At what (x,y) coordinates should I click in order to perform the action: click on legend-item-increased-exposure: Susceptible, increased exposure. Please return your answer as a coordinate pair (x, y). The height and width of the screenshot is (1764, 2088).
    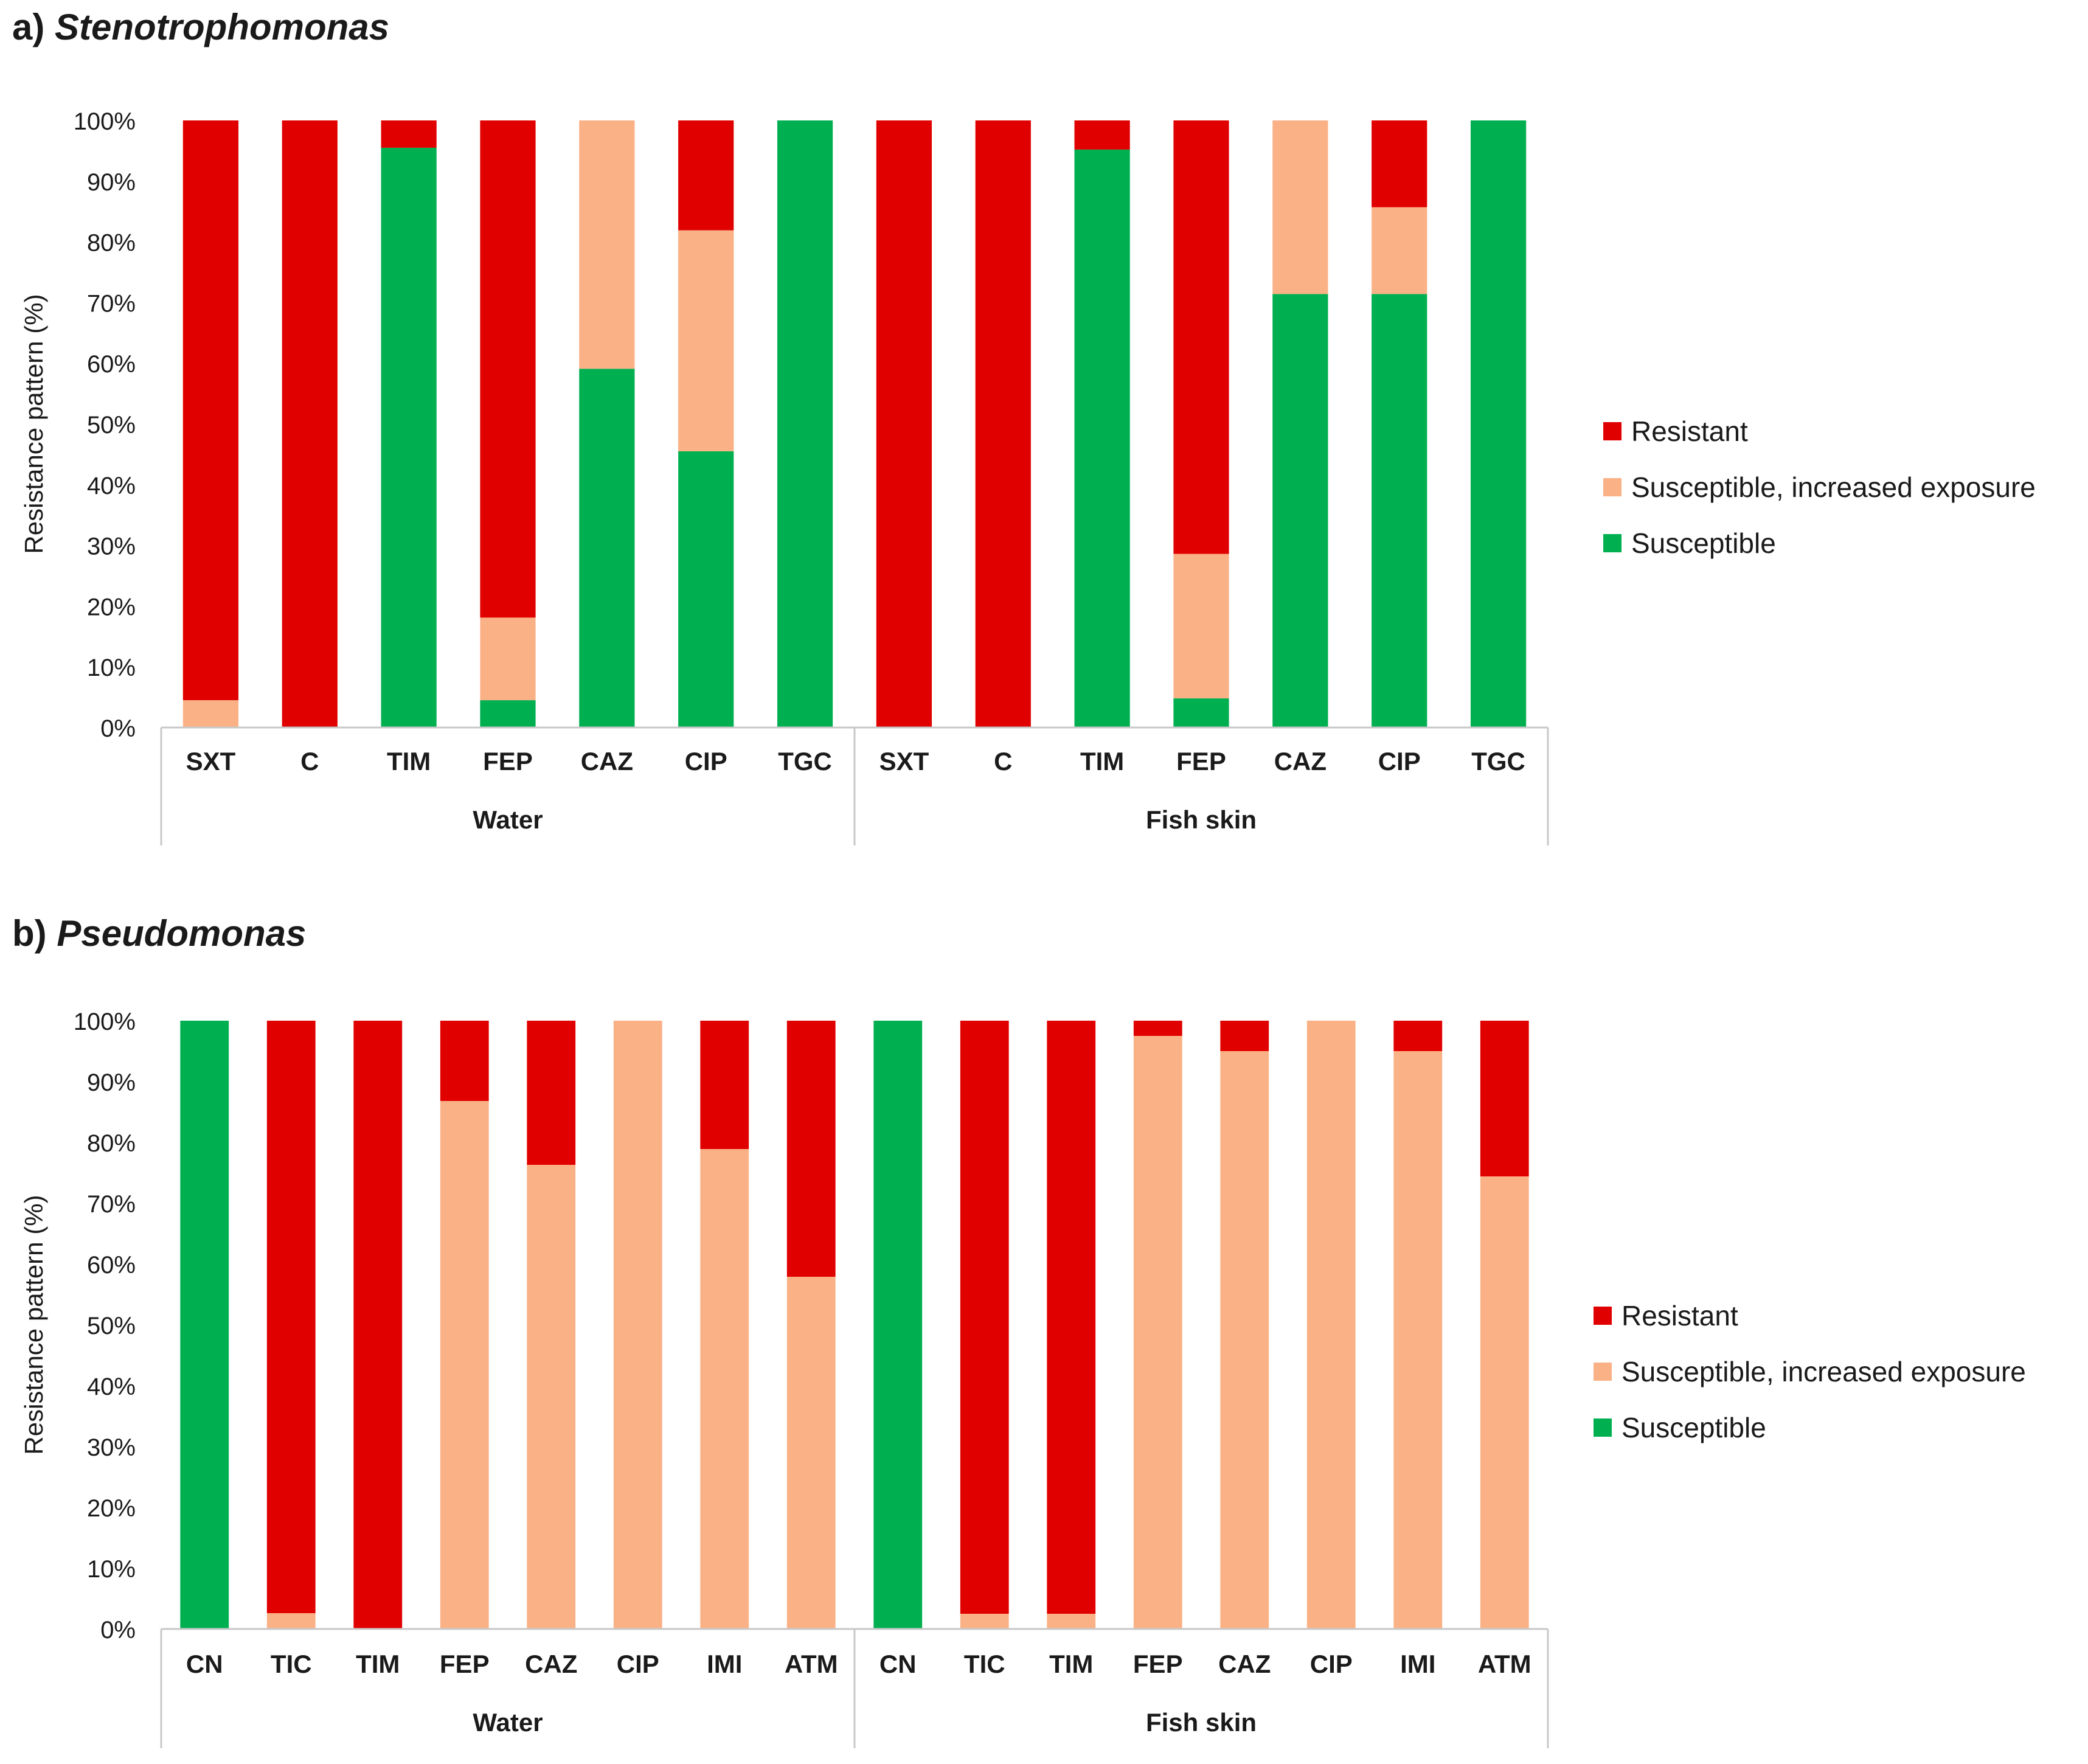
    Looking at the image, I should click on (1820, 487).